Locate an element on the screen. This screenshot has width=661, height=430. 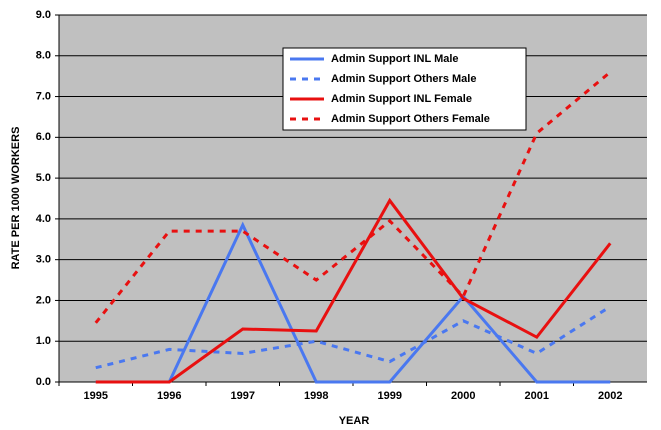
y-axis-label: RATE PER 1000 WORKERS is located at coordinates (16, 198).